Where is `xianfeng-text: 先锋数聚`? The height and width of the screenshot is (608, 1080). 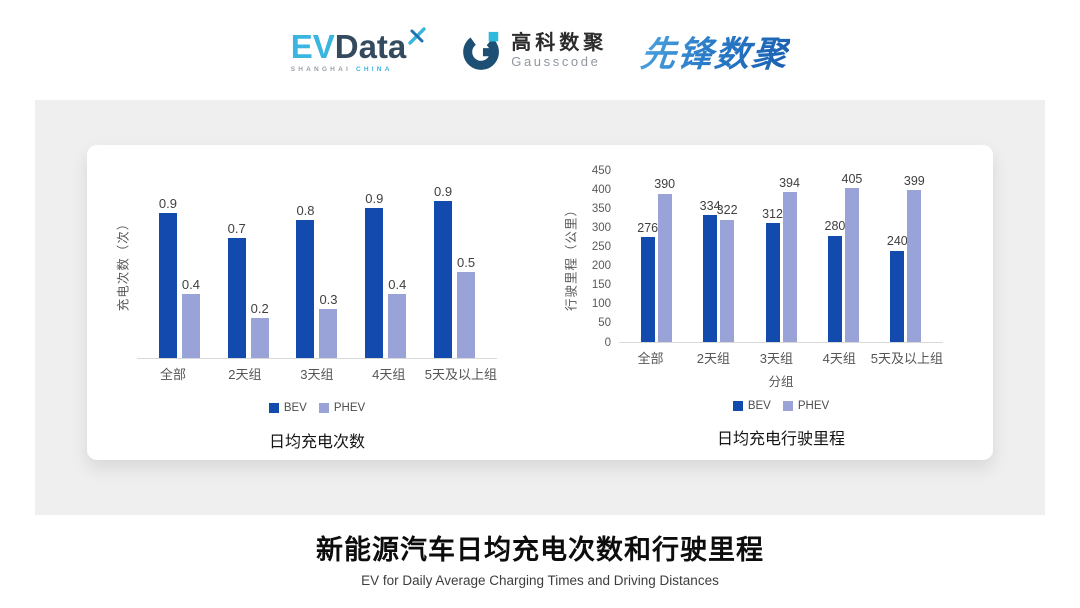 xianfeng-text: 先锋数聚 is located at coordinates (715, 51).